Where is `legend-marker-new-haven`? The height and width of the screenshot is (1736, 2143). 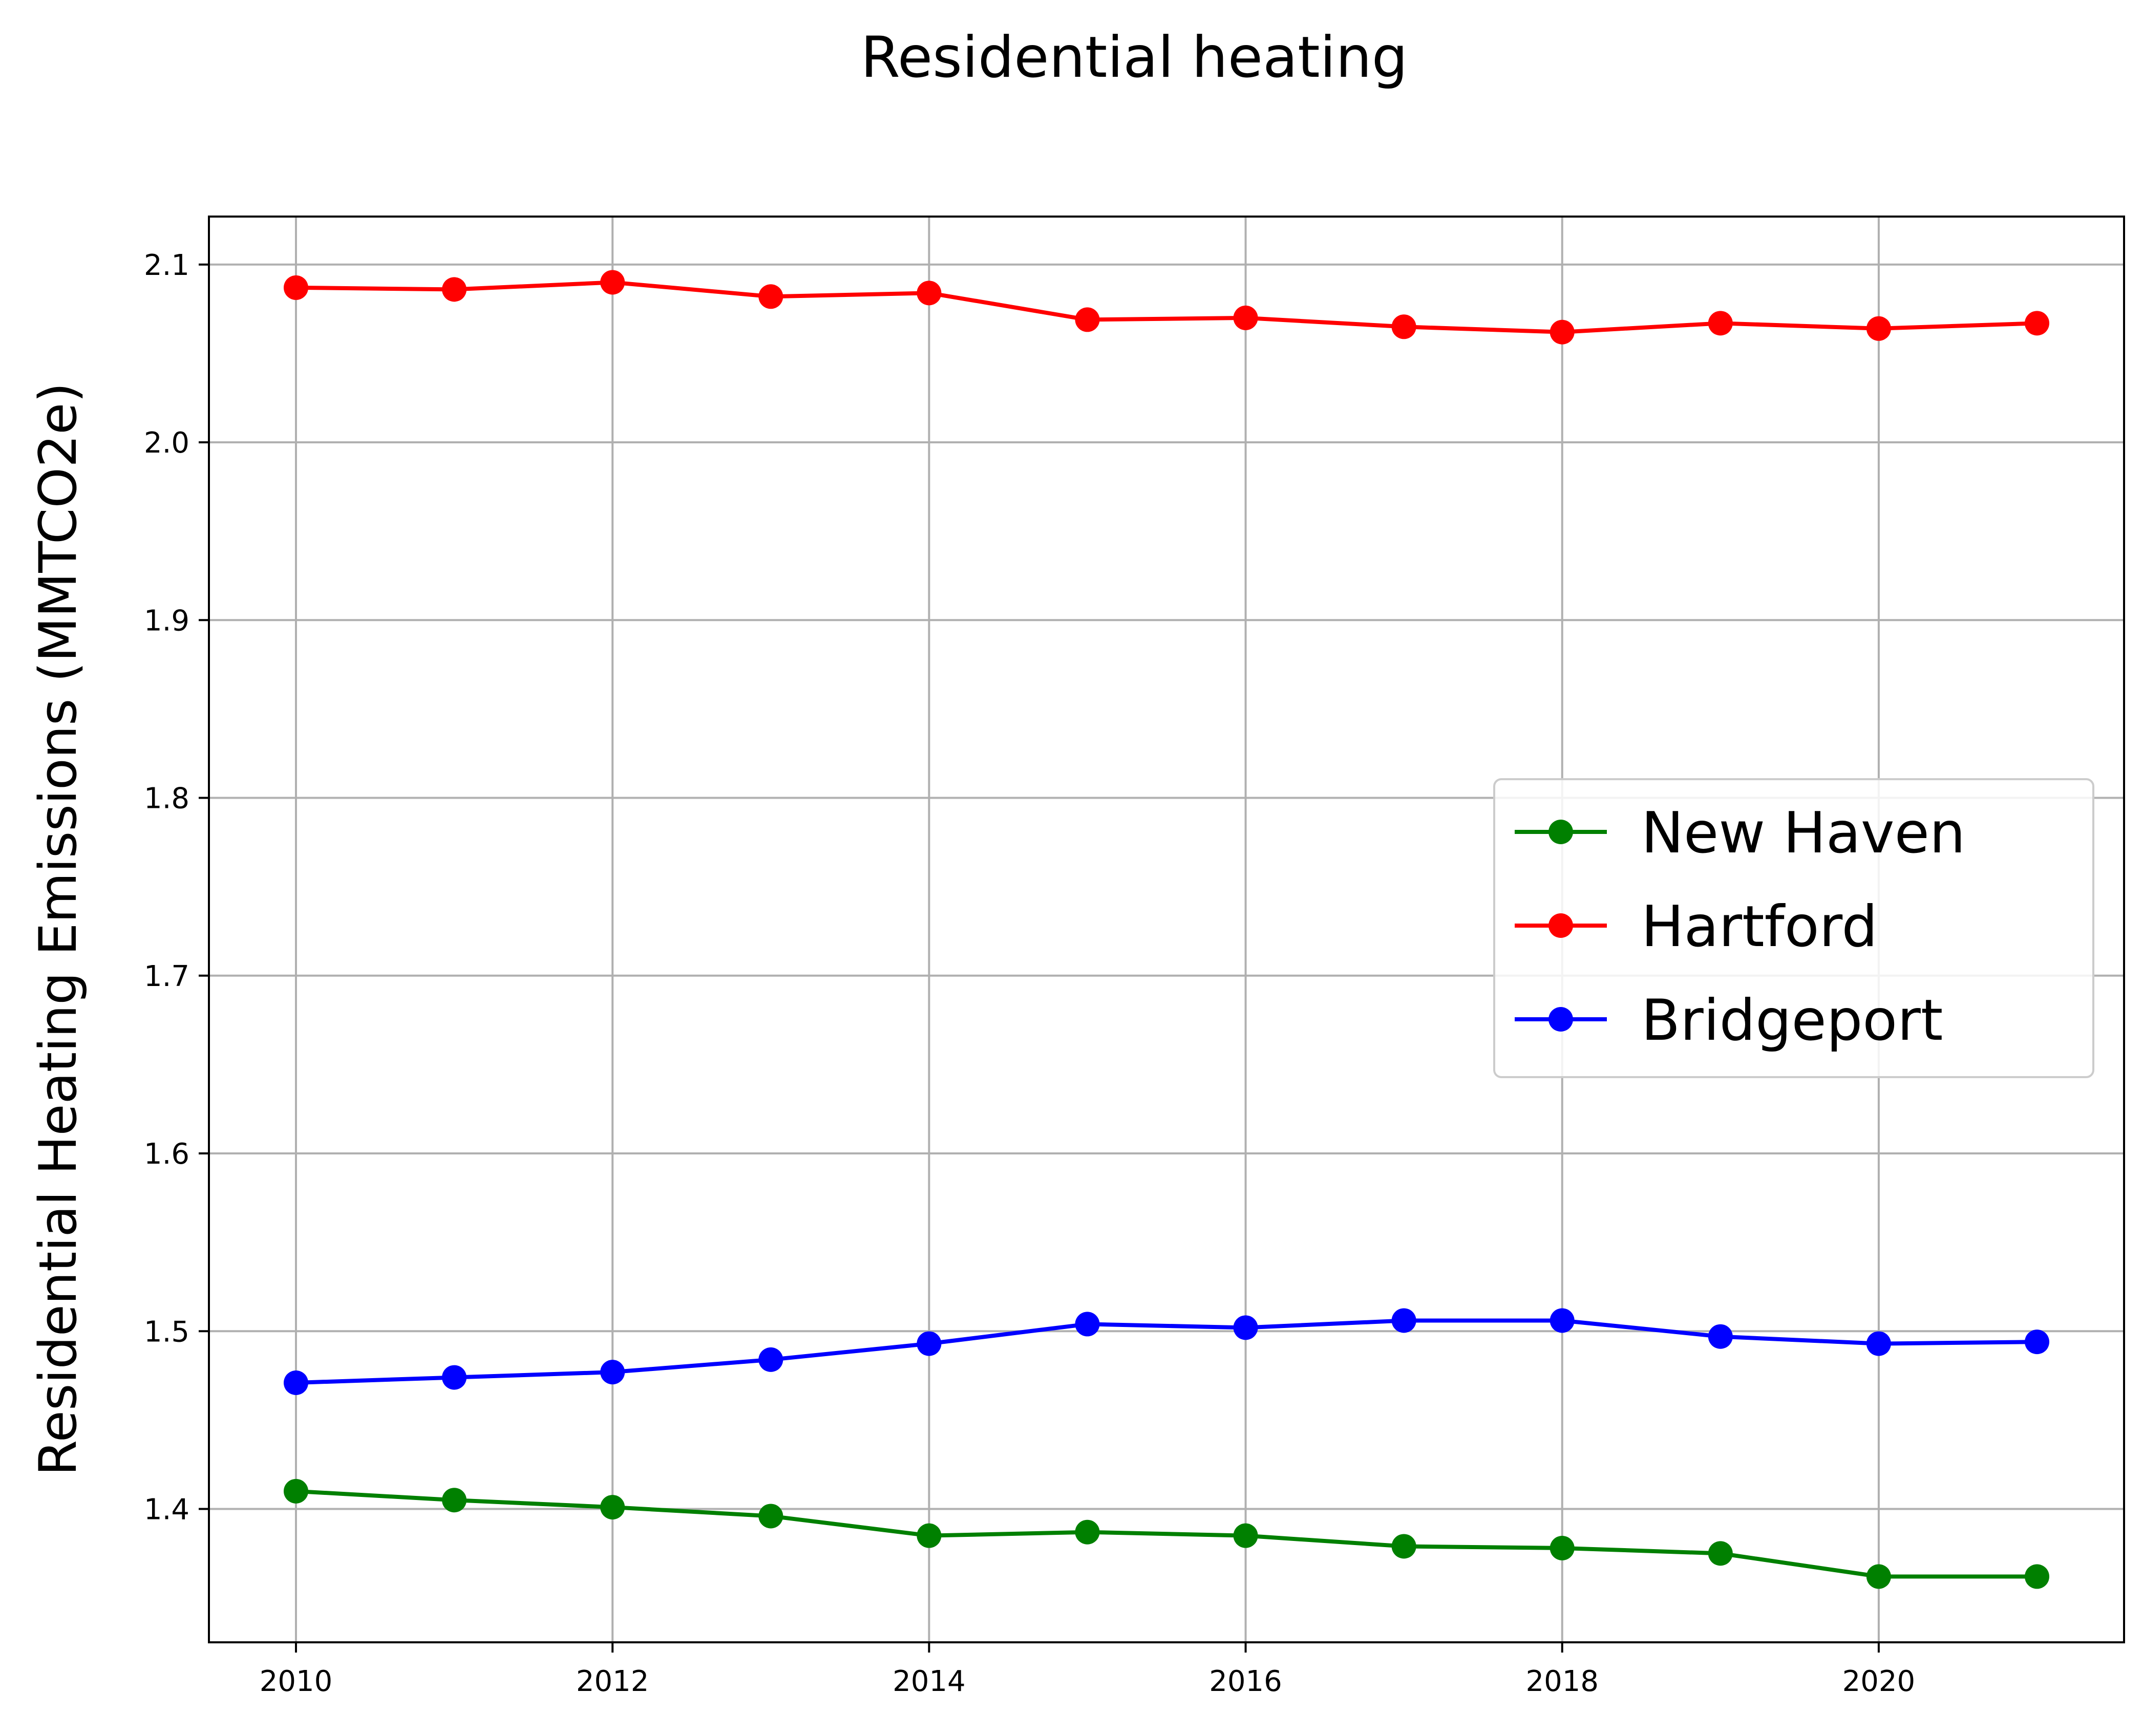 legend-marker-new-haven is located at coordinates (1560, 832).